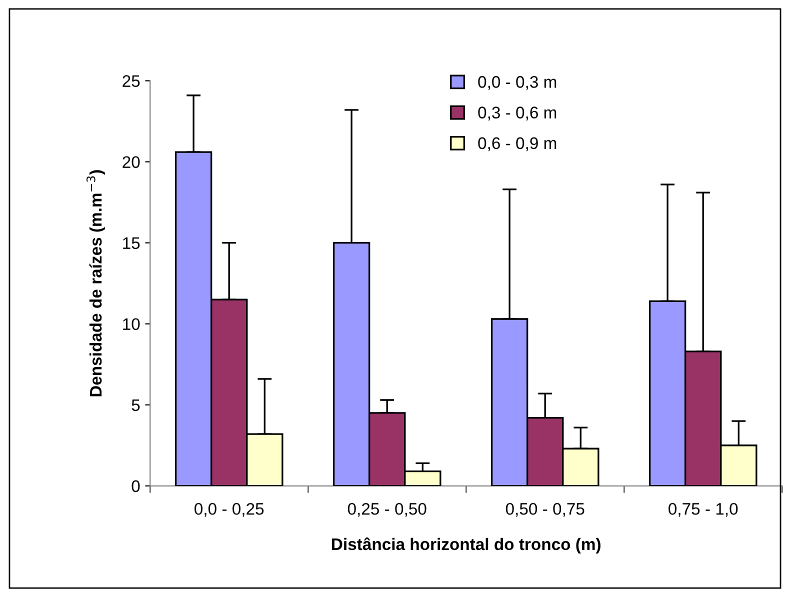  I want to click on legend-label: 0,3 - 0,6 m, so click(517, 113).